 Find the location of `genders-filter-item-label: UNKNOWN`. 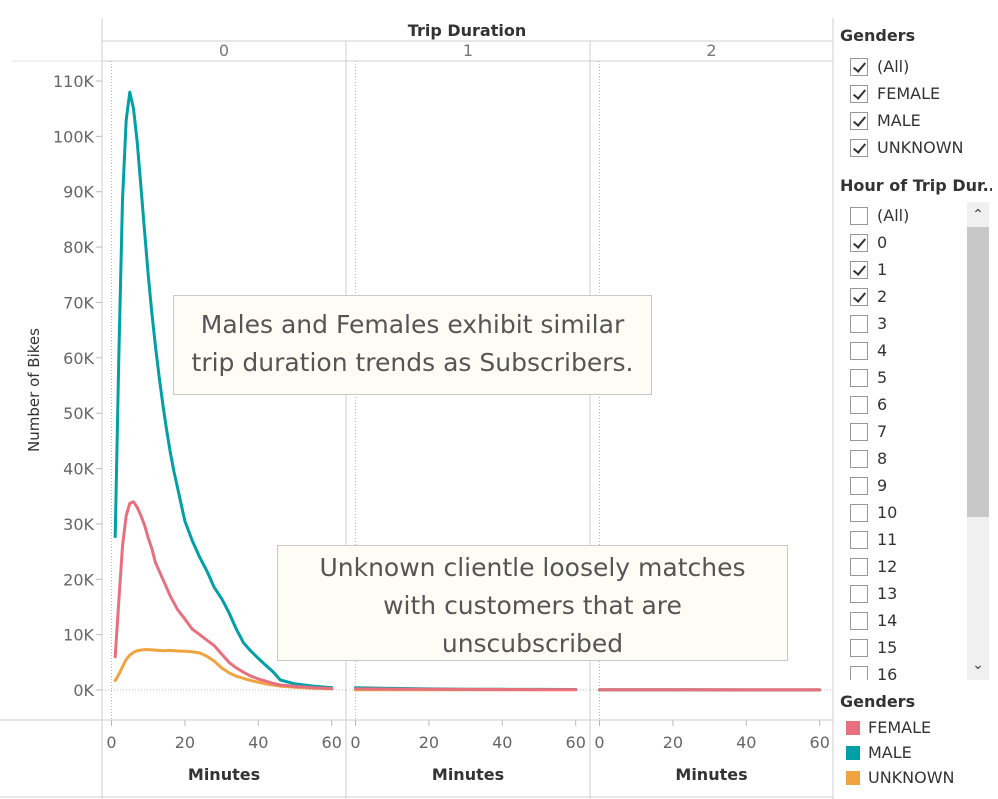

genders-filter-item-label: UNKNOWN is located at coordinates (920, 147).